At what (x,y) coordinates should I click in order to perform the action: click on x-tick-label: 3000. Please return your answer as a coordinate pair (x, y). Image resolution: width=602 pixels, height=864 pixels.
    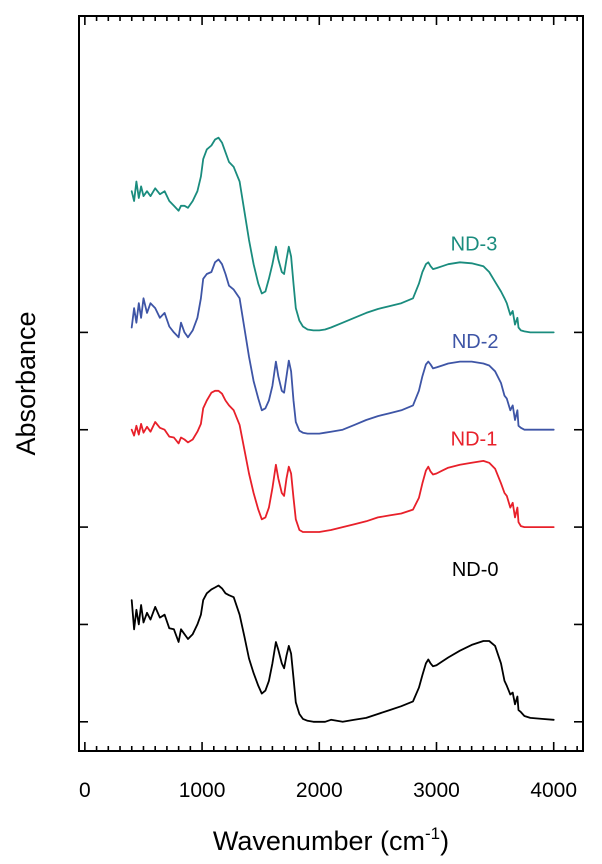
    Looking at the image, I should click on (436, 790).